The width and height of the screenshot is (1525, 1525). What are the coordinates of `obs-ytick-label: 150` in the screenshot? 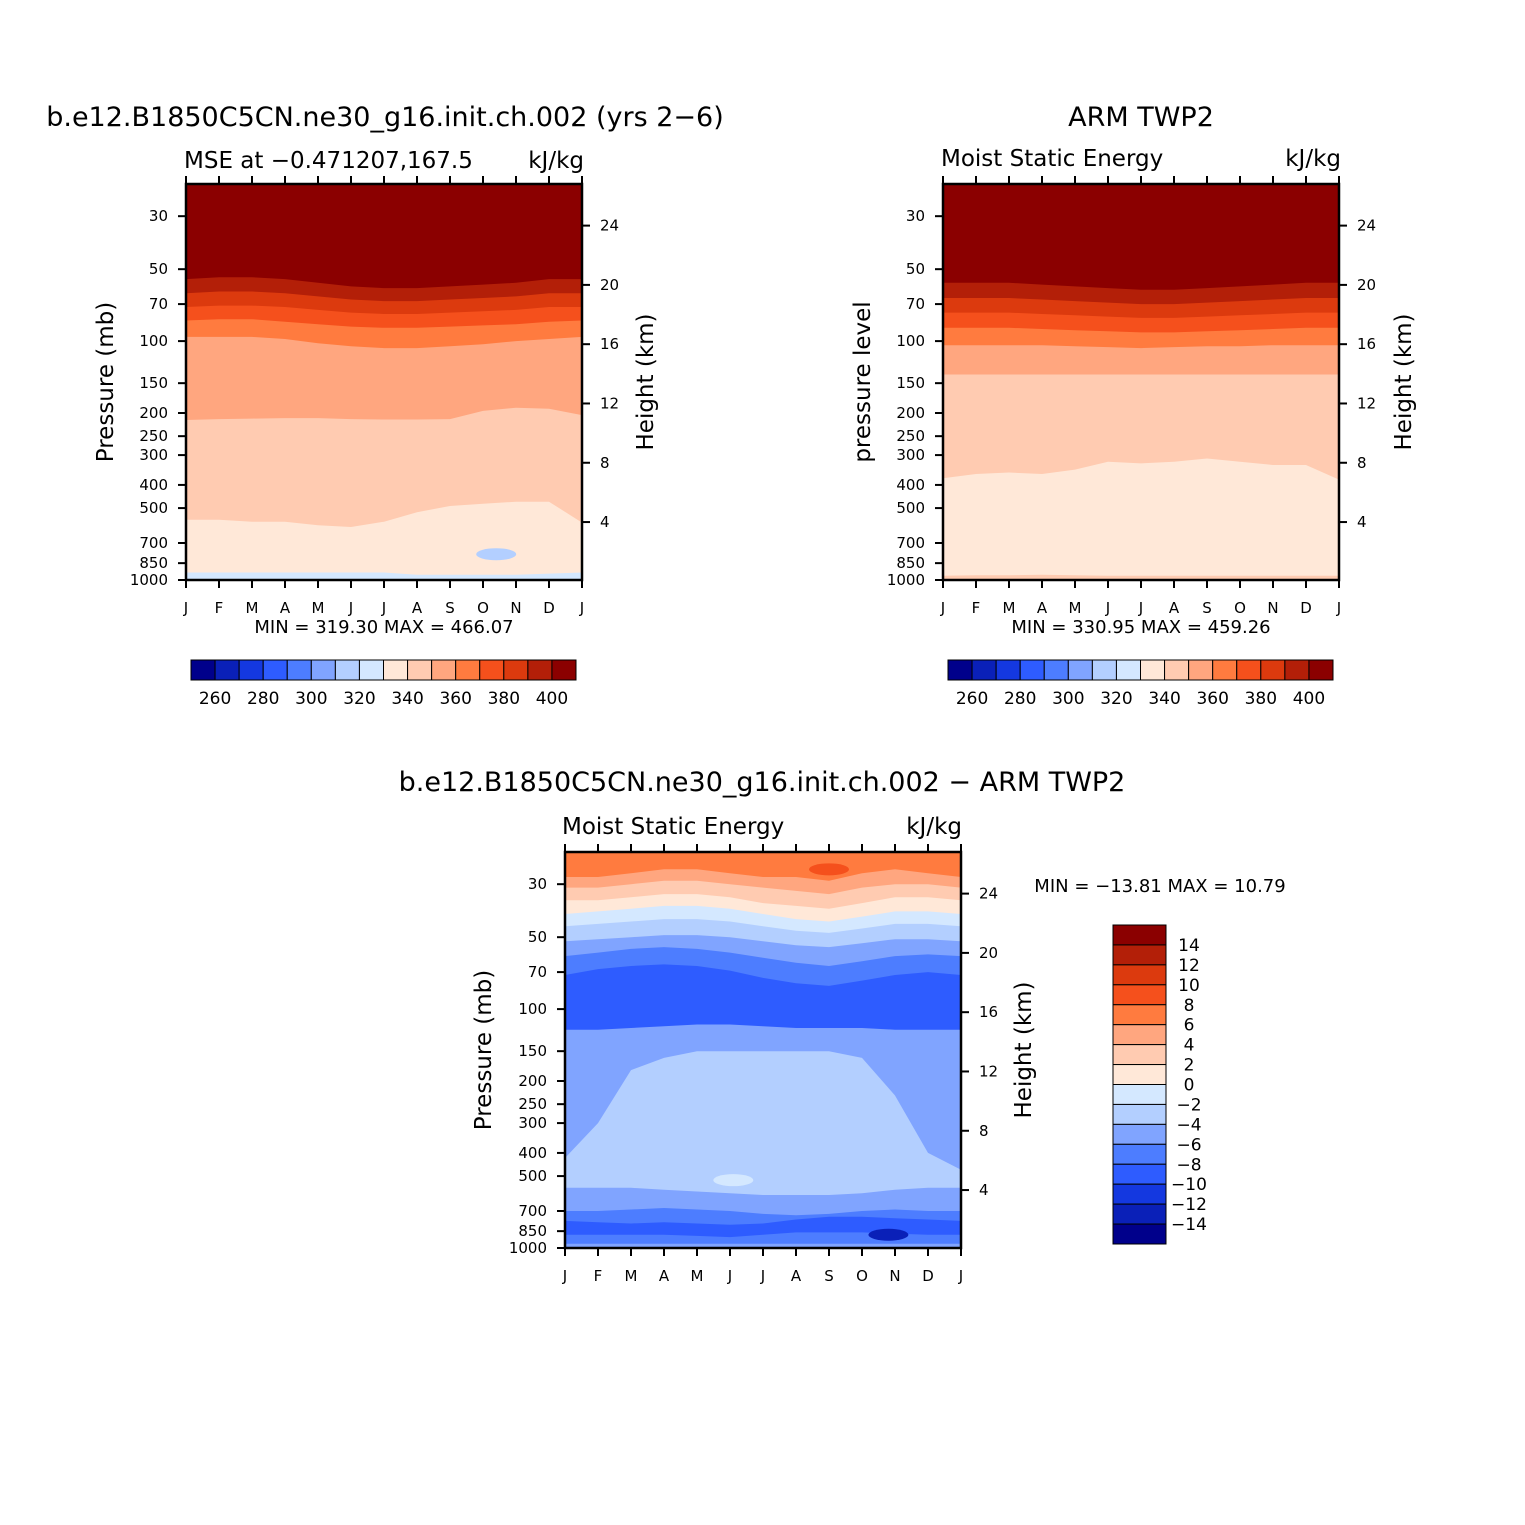 It's located at (910, 383).